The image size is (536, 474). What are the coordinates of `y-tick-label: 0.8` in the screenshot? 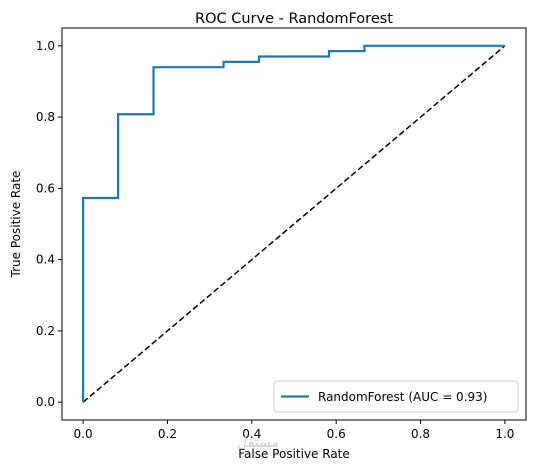 It's located at (45, 117).